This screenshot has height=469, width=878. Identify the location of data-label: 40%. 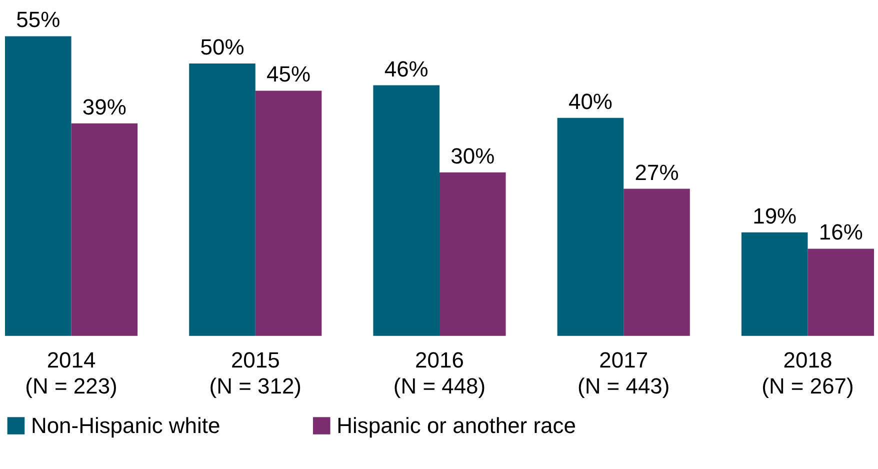
(590, 101).